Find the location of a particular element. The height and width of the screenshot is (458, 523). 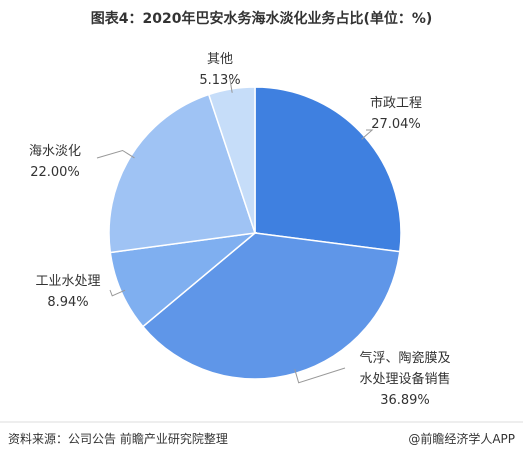

category-label: 工业水处理 is located at coordinates (68, 281).